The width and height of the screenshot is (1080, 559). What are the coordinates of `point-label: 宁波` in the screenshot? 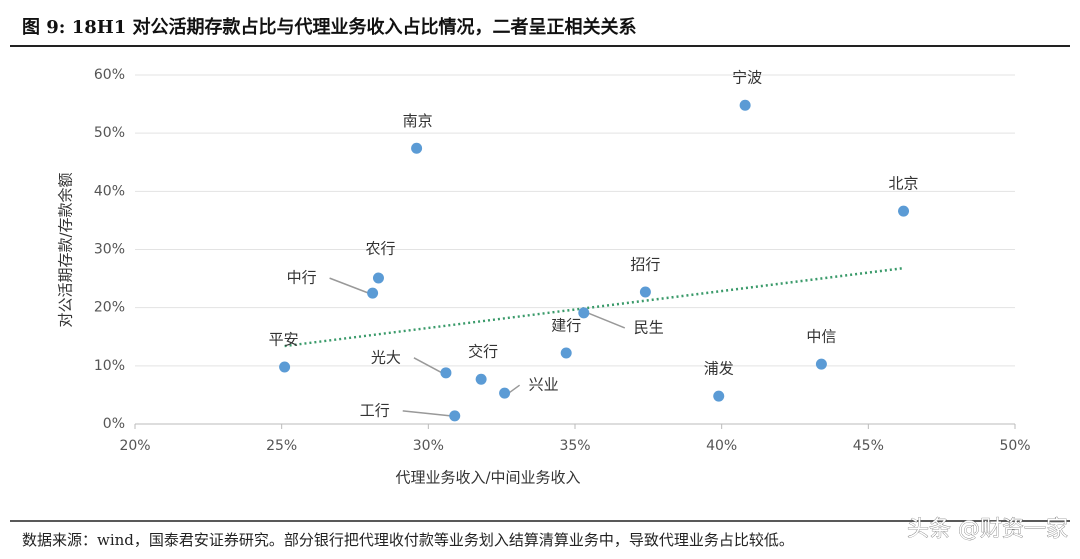 It's located at (747, 78).